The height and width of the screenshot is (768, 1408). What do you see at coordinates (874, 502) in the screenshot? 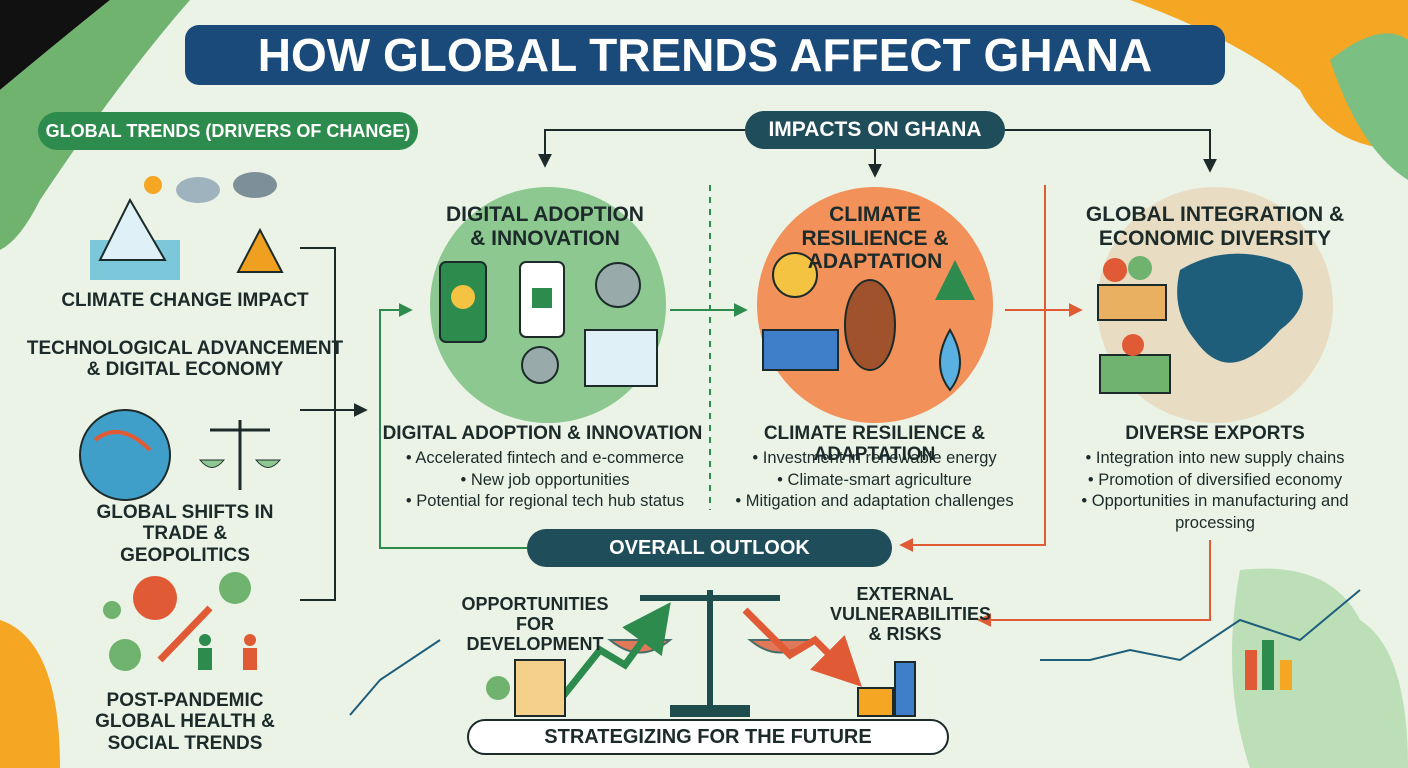
I see `bullet-item: Mitigation and adaptation challenges` at bounding box center [874, 502].